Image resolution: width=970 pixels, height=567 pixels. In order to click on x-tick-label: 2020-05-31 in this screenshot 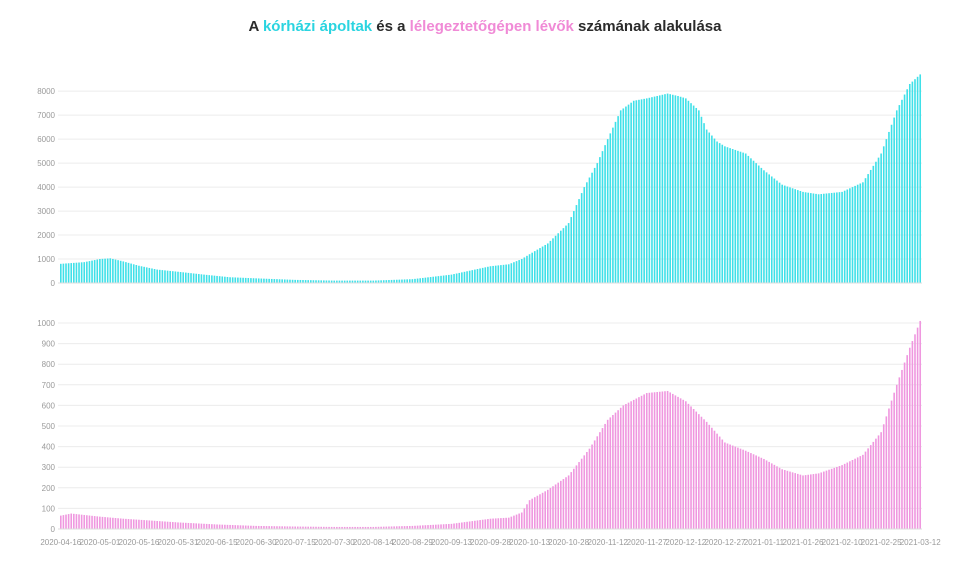, I will do `click(178, 542)`.